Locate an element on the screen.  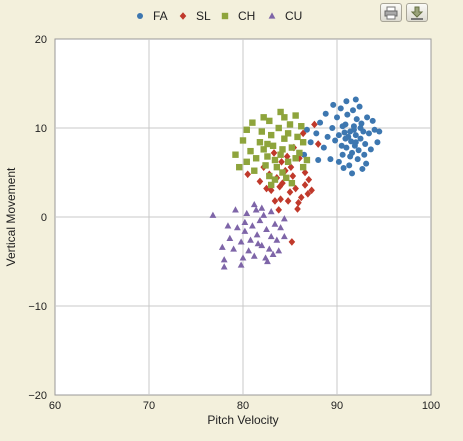
legend-label-ch: CH is located at coordinates (246, 16).